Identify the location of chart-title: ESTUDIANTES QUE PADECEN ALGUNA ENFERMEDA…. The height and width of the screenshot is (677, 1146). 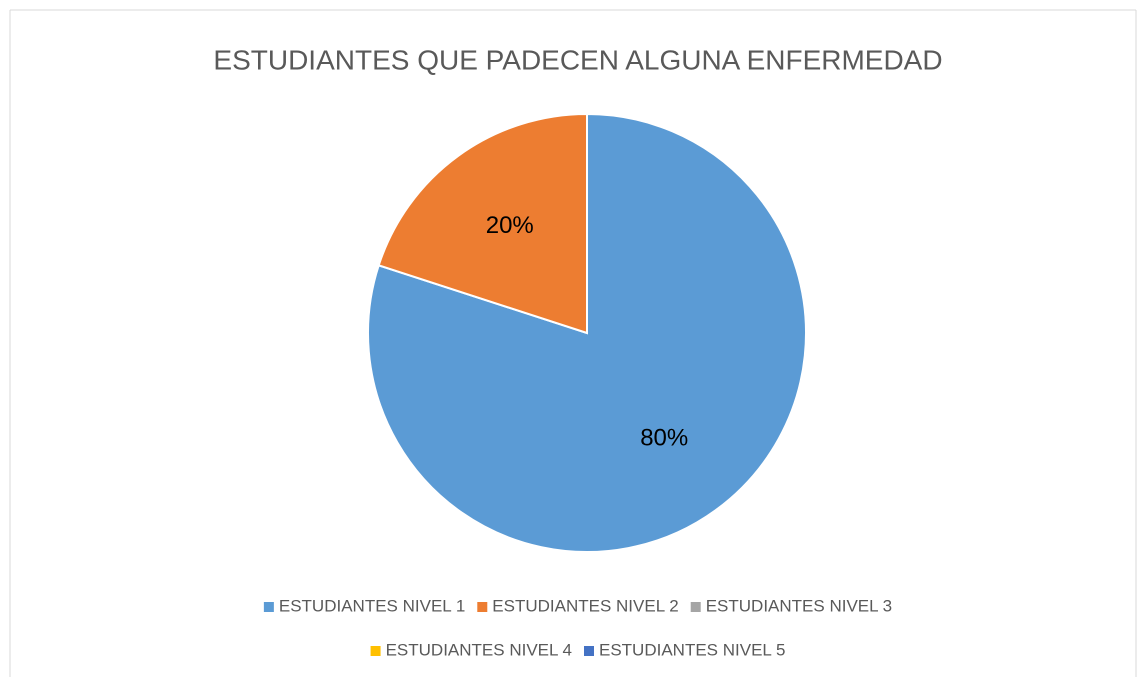
(577, 59).